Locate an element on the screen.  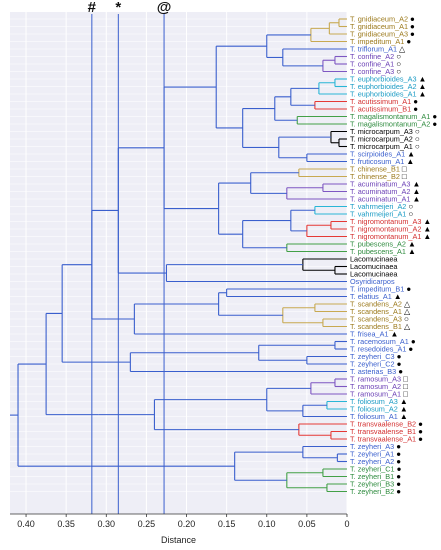
x-tick-label: 0.25 is located at coordinates (147, 524).